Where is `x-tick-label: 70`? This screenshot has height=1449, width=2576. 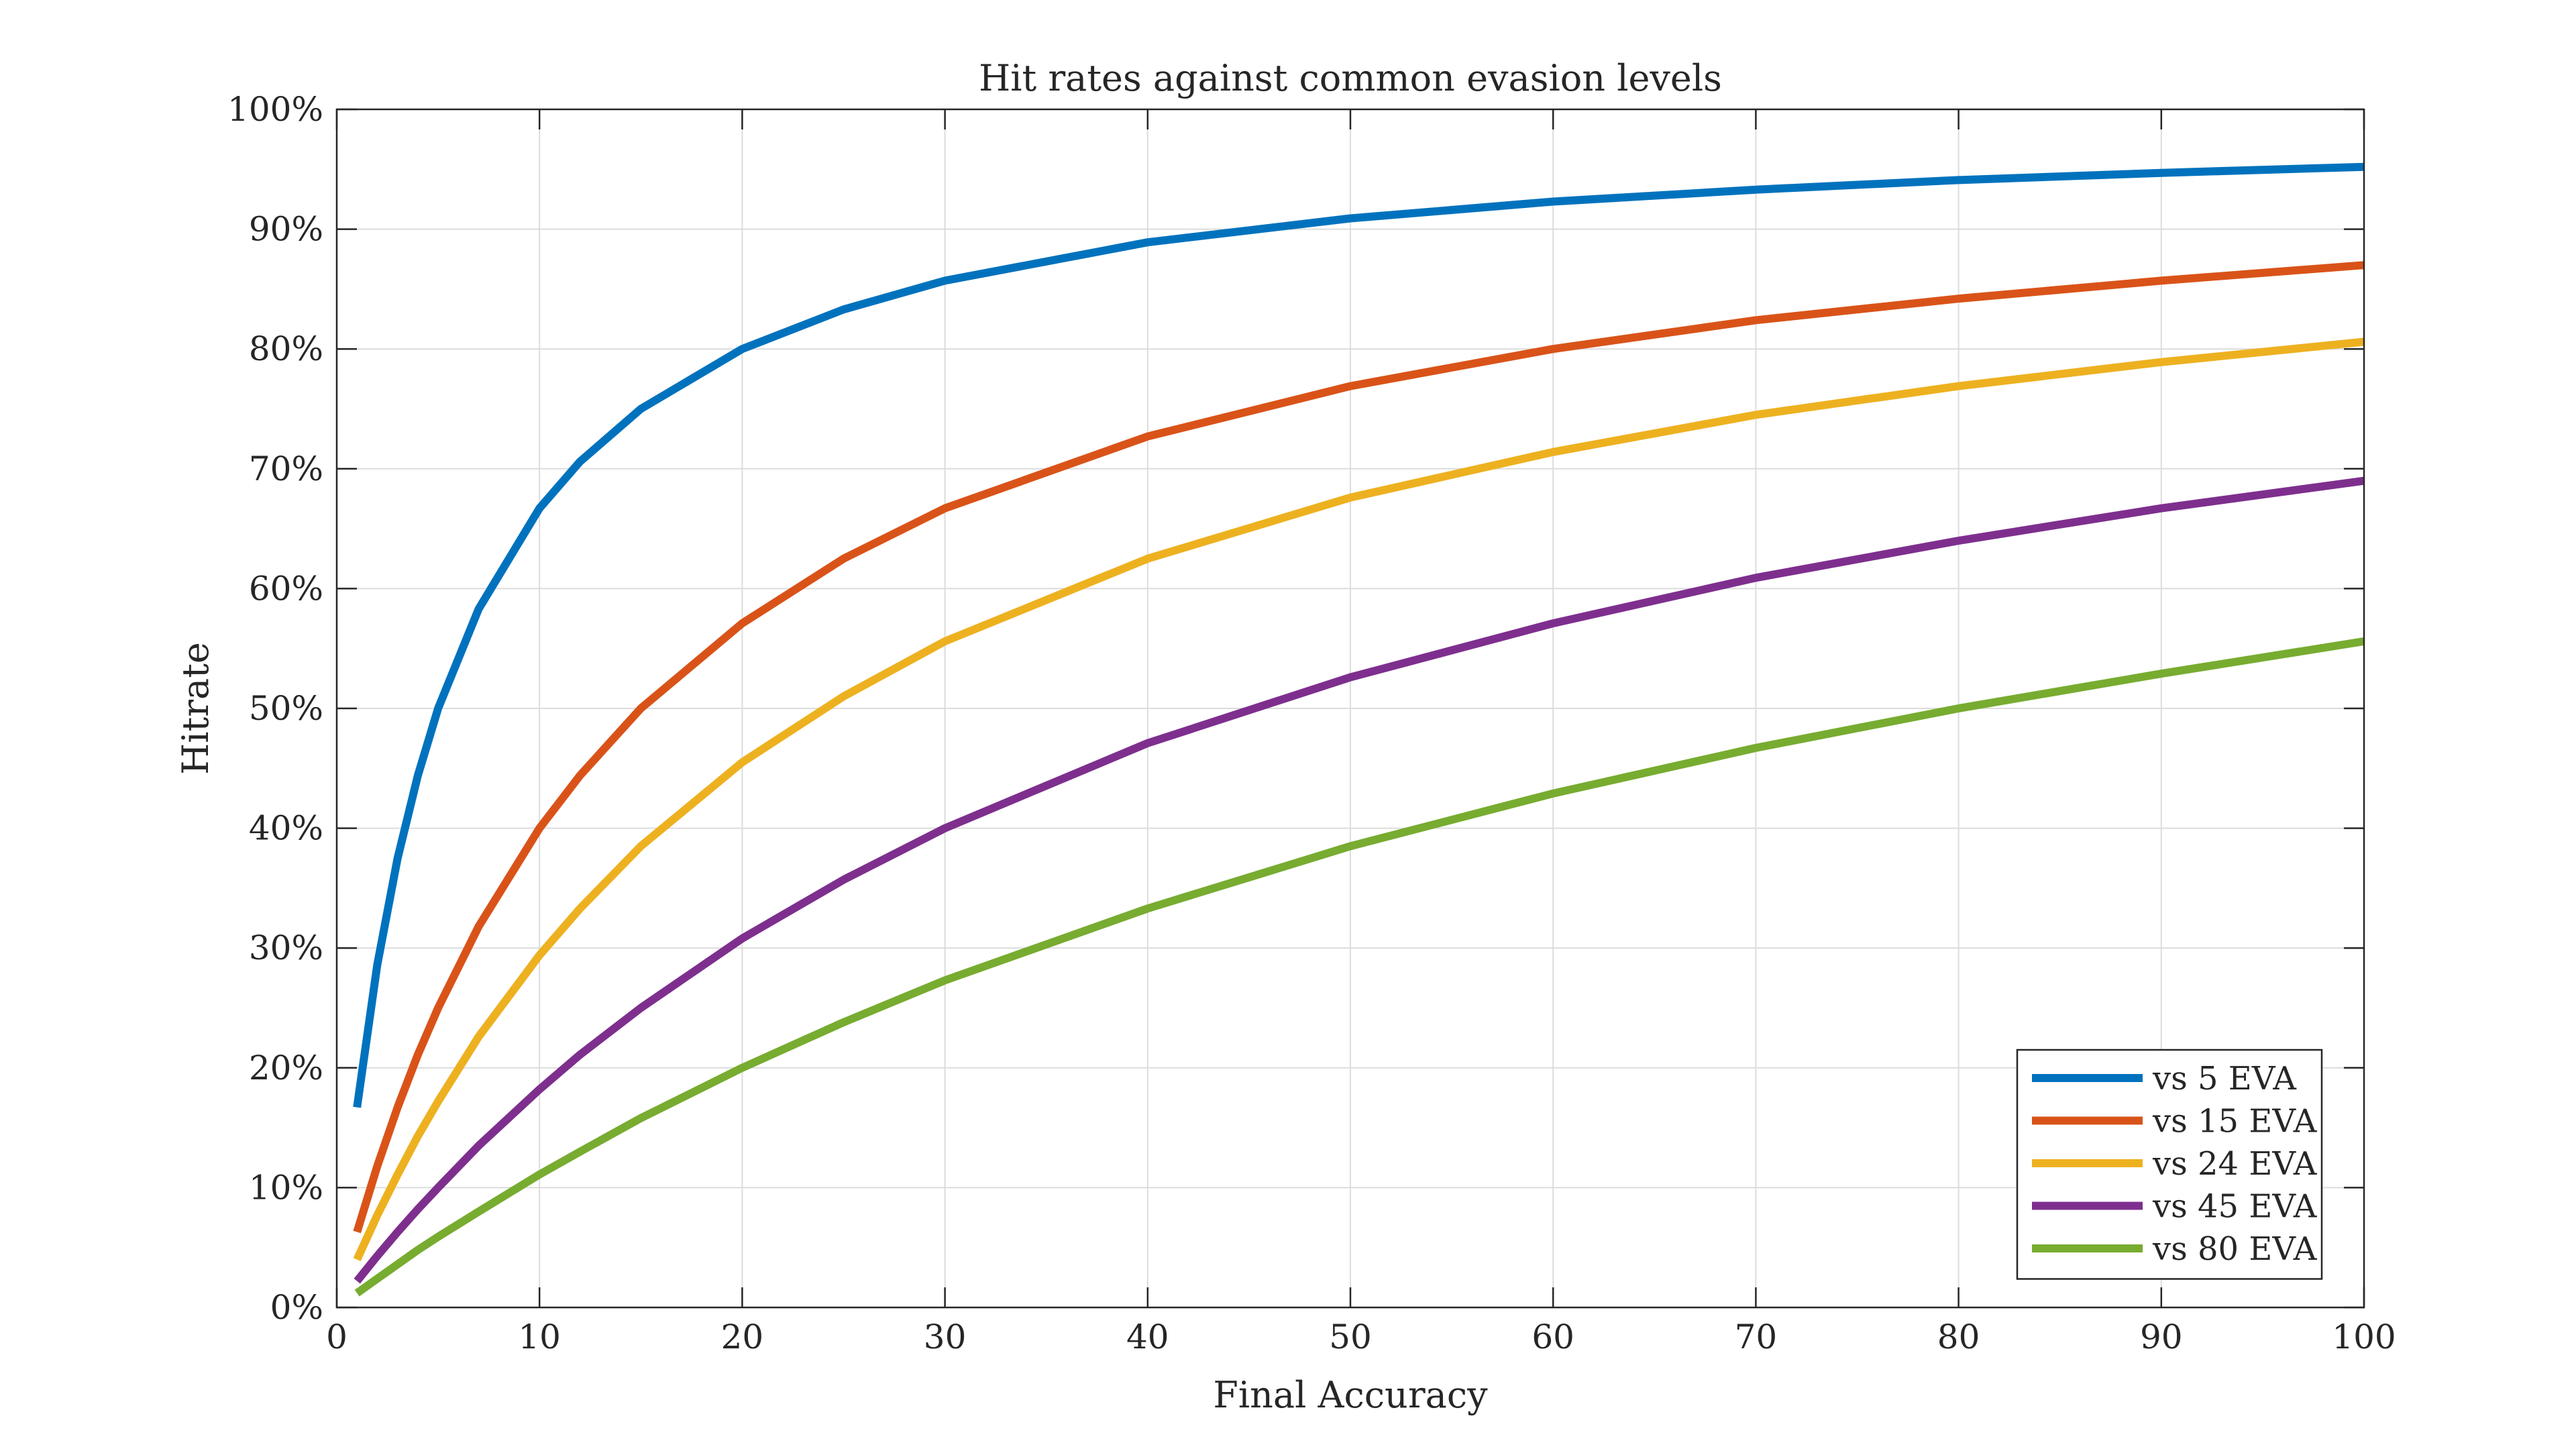
x-tick-label: 70 is located at coordinates (1756, 1337).